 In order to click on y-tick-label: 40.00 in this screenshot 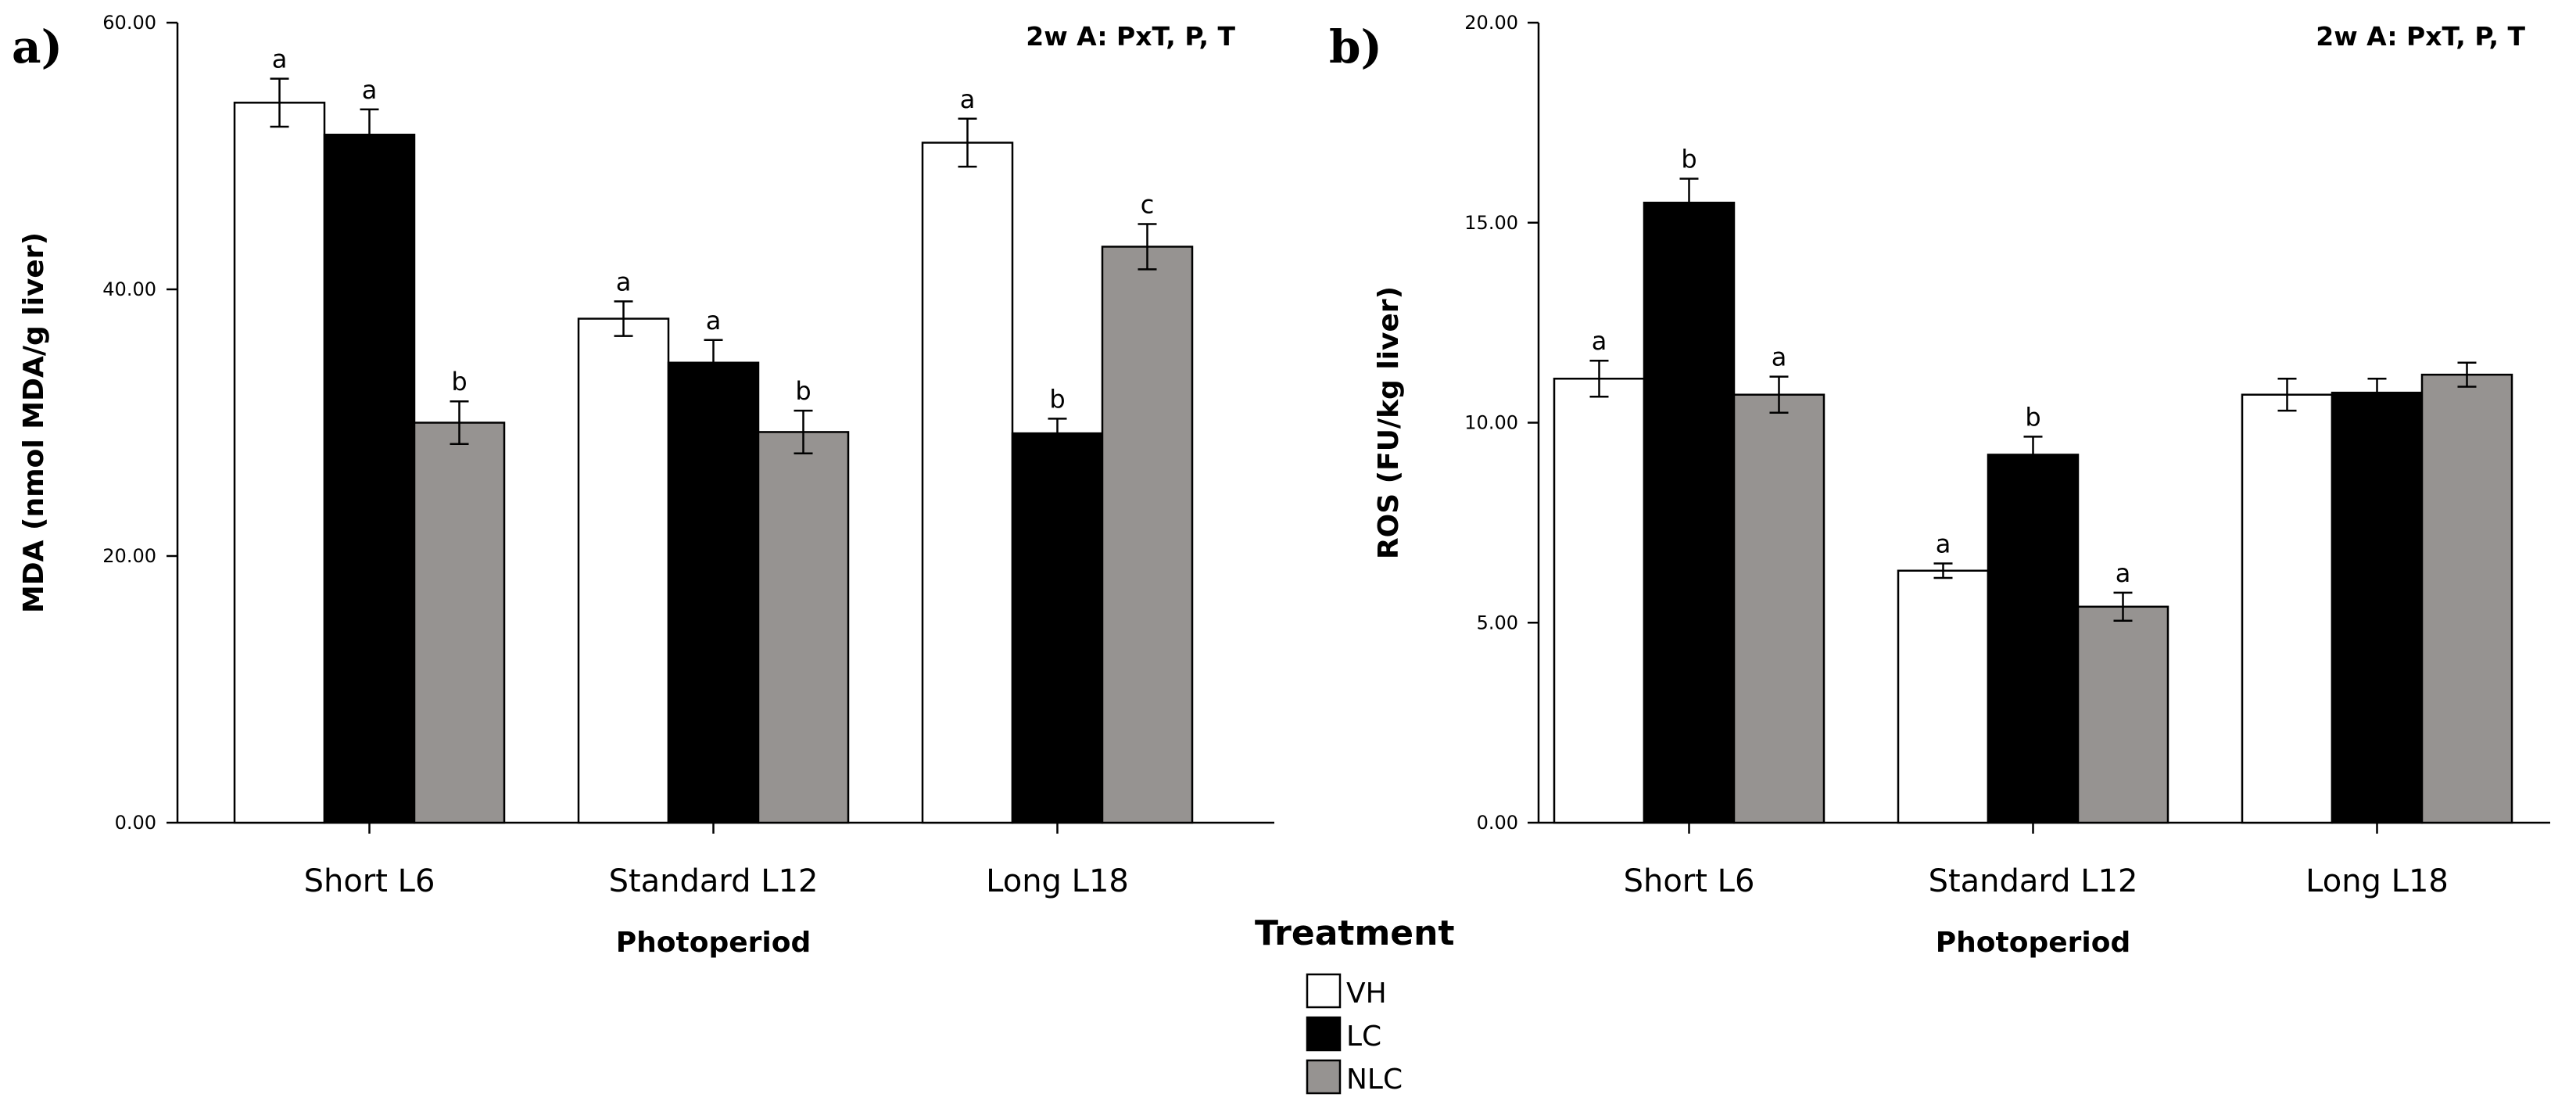, I will do `click(129, 289)`.